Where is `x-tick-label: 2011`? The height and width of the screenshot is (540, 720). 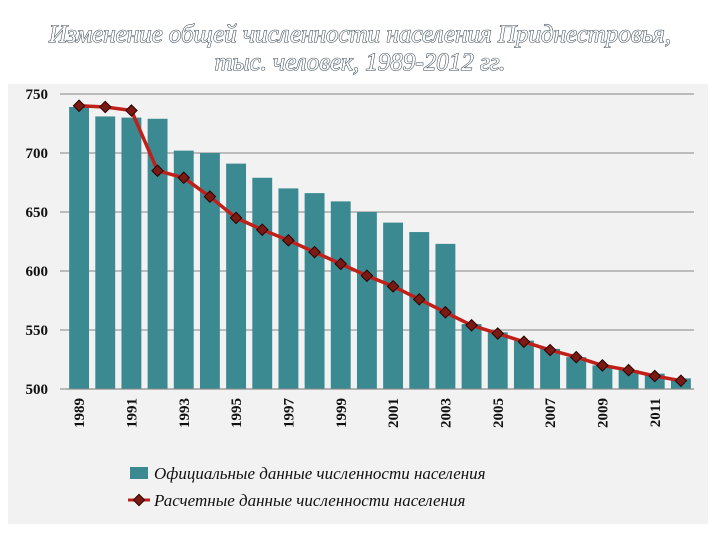 x-tick-label: 2011 is located at coordinates (656, 412).